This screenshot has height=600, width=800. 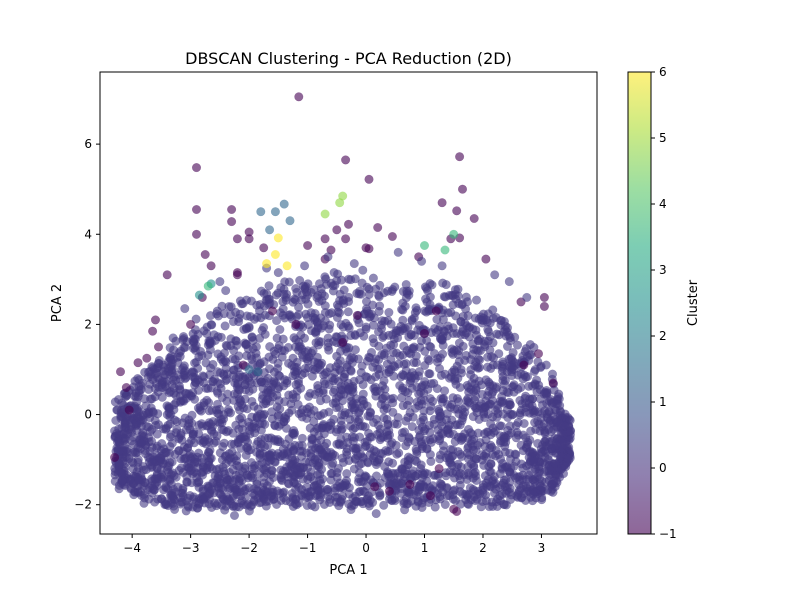 I want to click on colorbar-tick-label: 2, so click(x=663, y=336).